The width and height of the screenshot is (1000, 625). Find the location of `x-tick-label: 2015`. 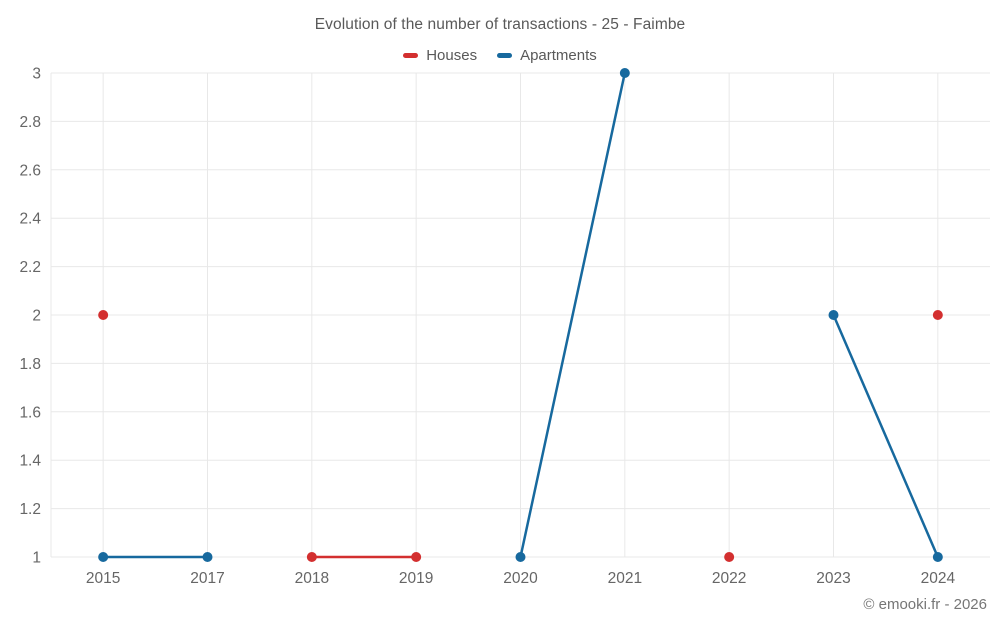

x-tick-label: 2015 is located at coordinates (103, 578).